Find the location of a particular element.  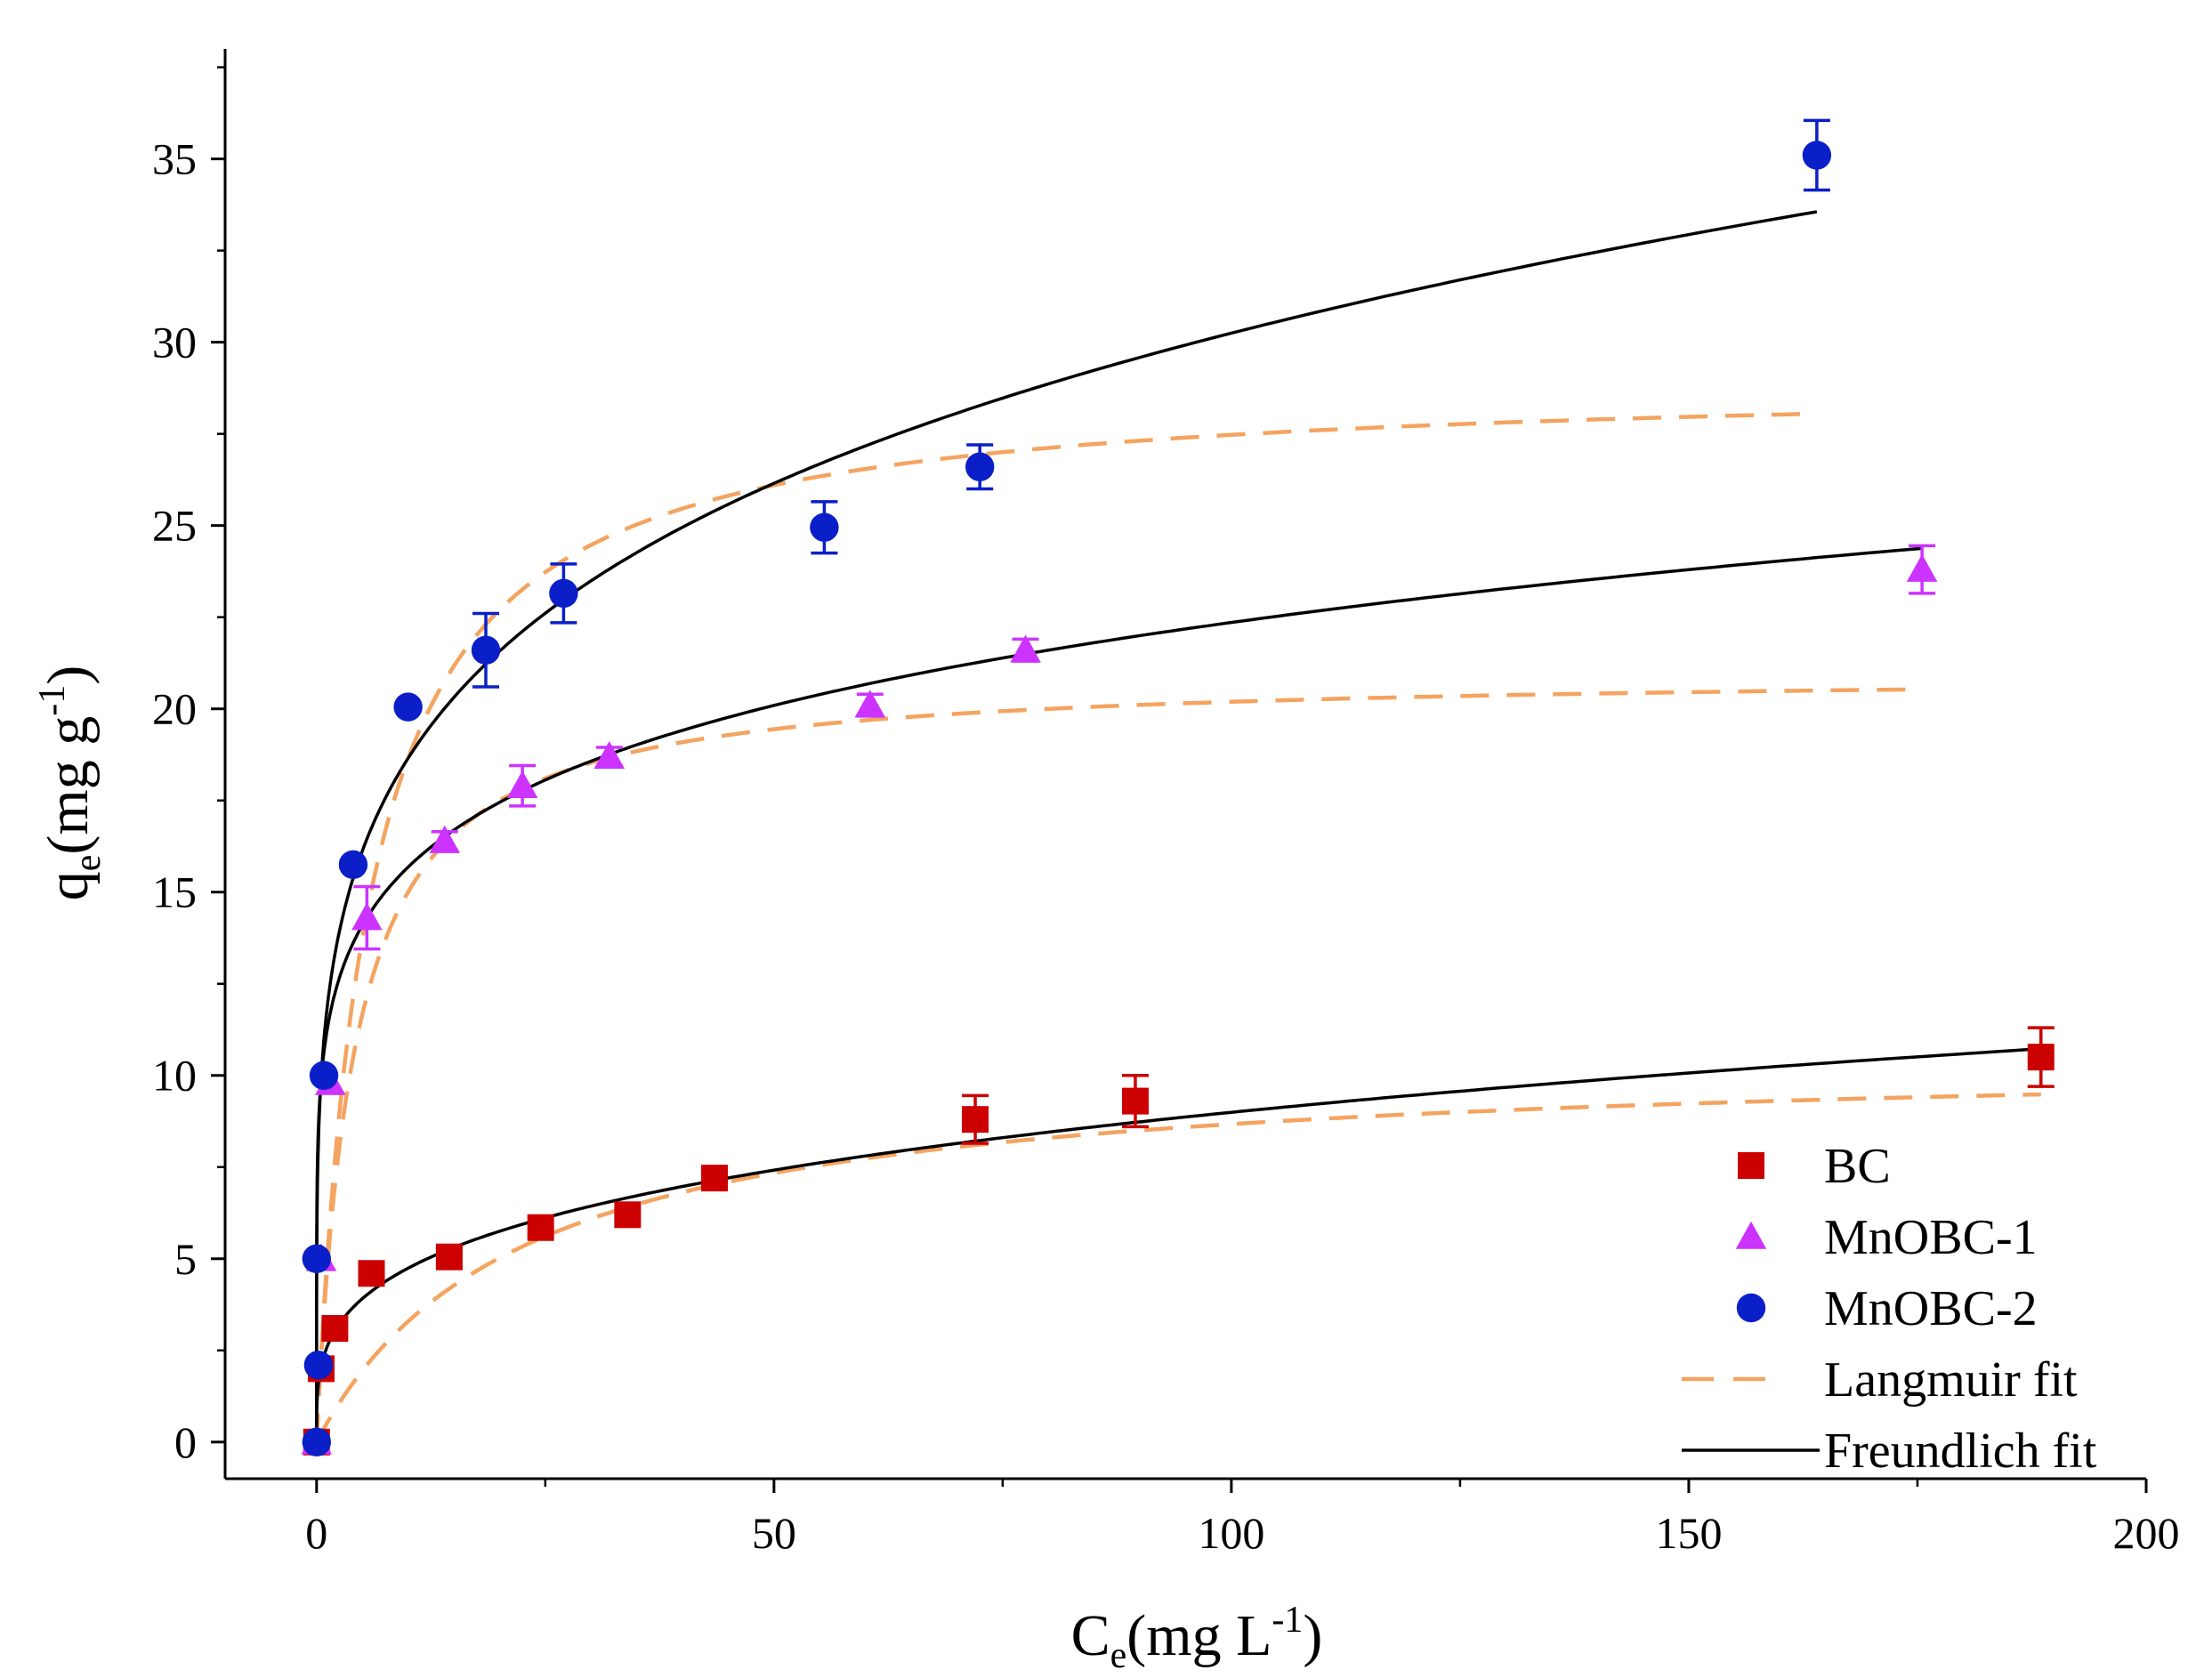

x-axis-title-main: C is located at coordinates (1091, 1635).